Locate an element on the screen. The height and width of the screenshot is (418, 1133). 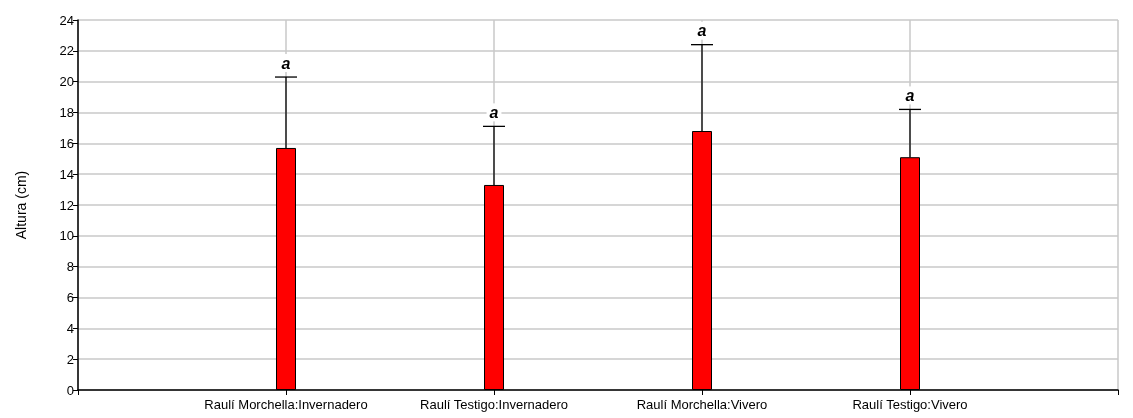
y-tick-label: 4 is located at coordinates (70, 328).